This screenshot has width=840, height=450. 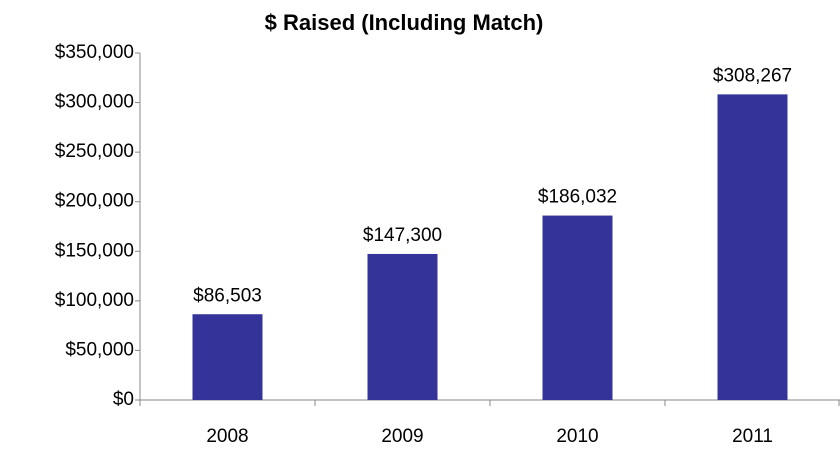 What do you see at coordinates (94, 201) in the screenshot?
I see `y-tick-label: $200,000` at bounding box center [94, 201].